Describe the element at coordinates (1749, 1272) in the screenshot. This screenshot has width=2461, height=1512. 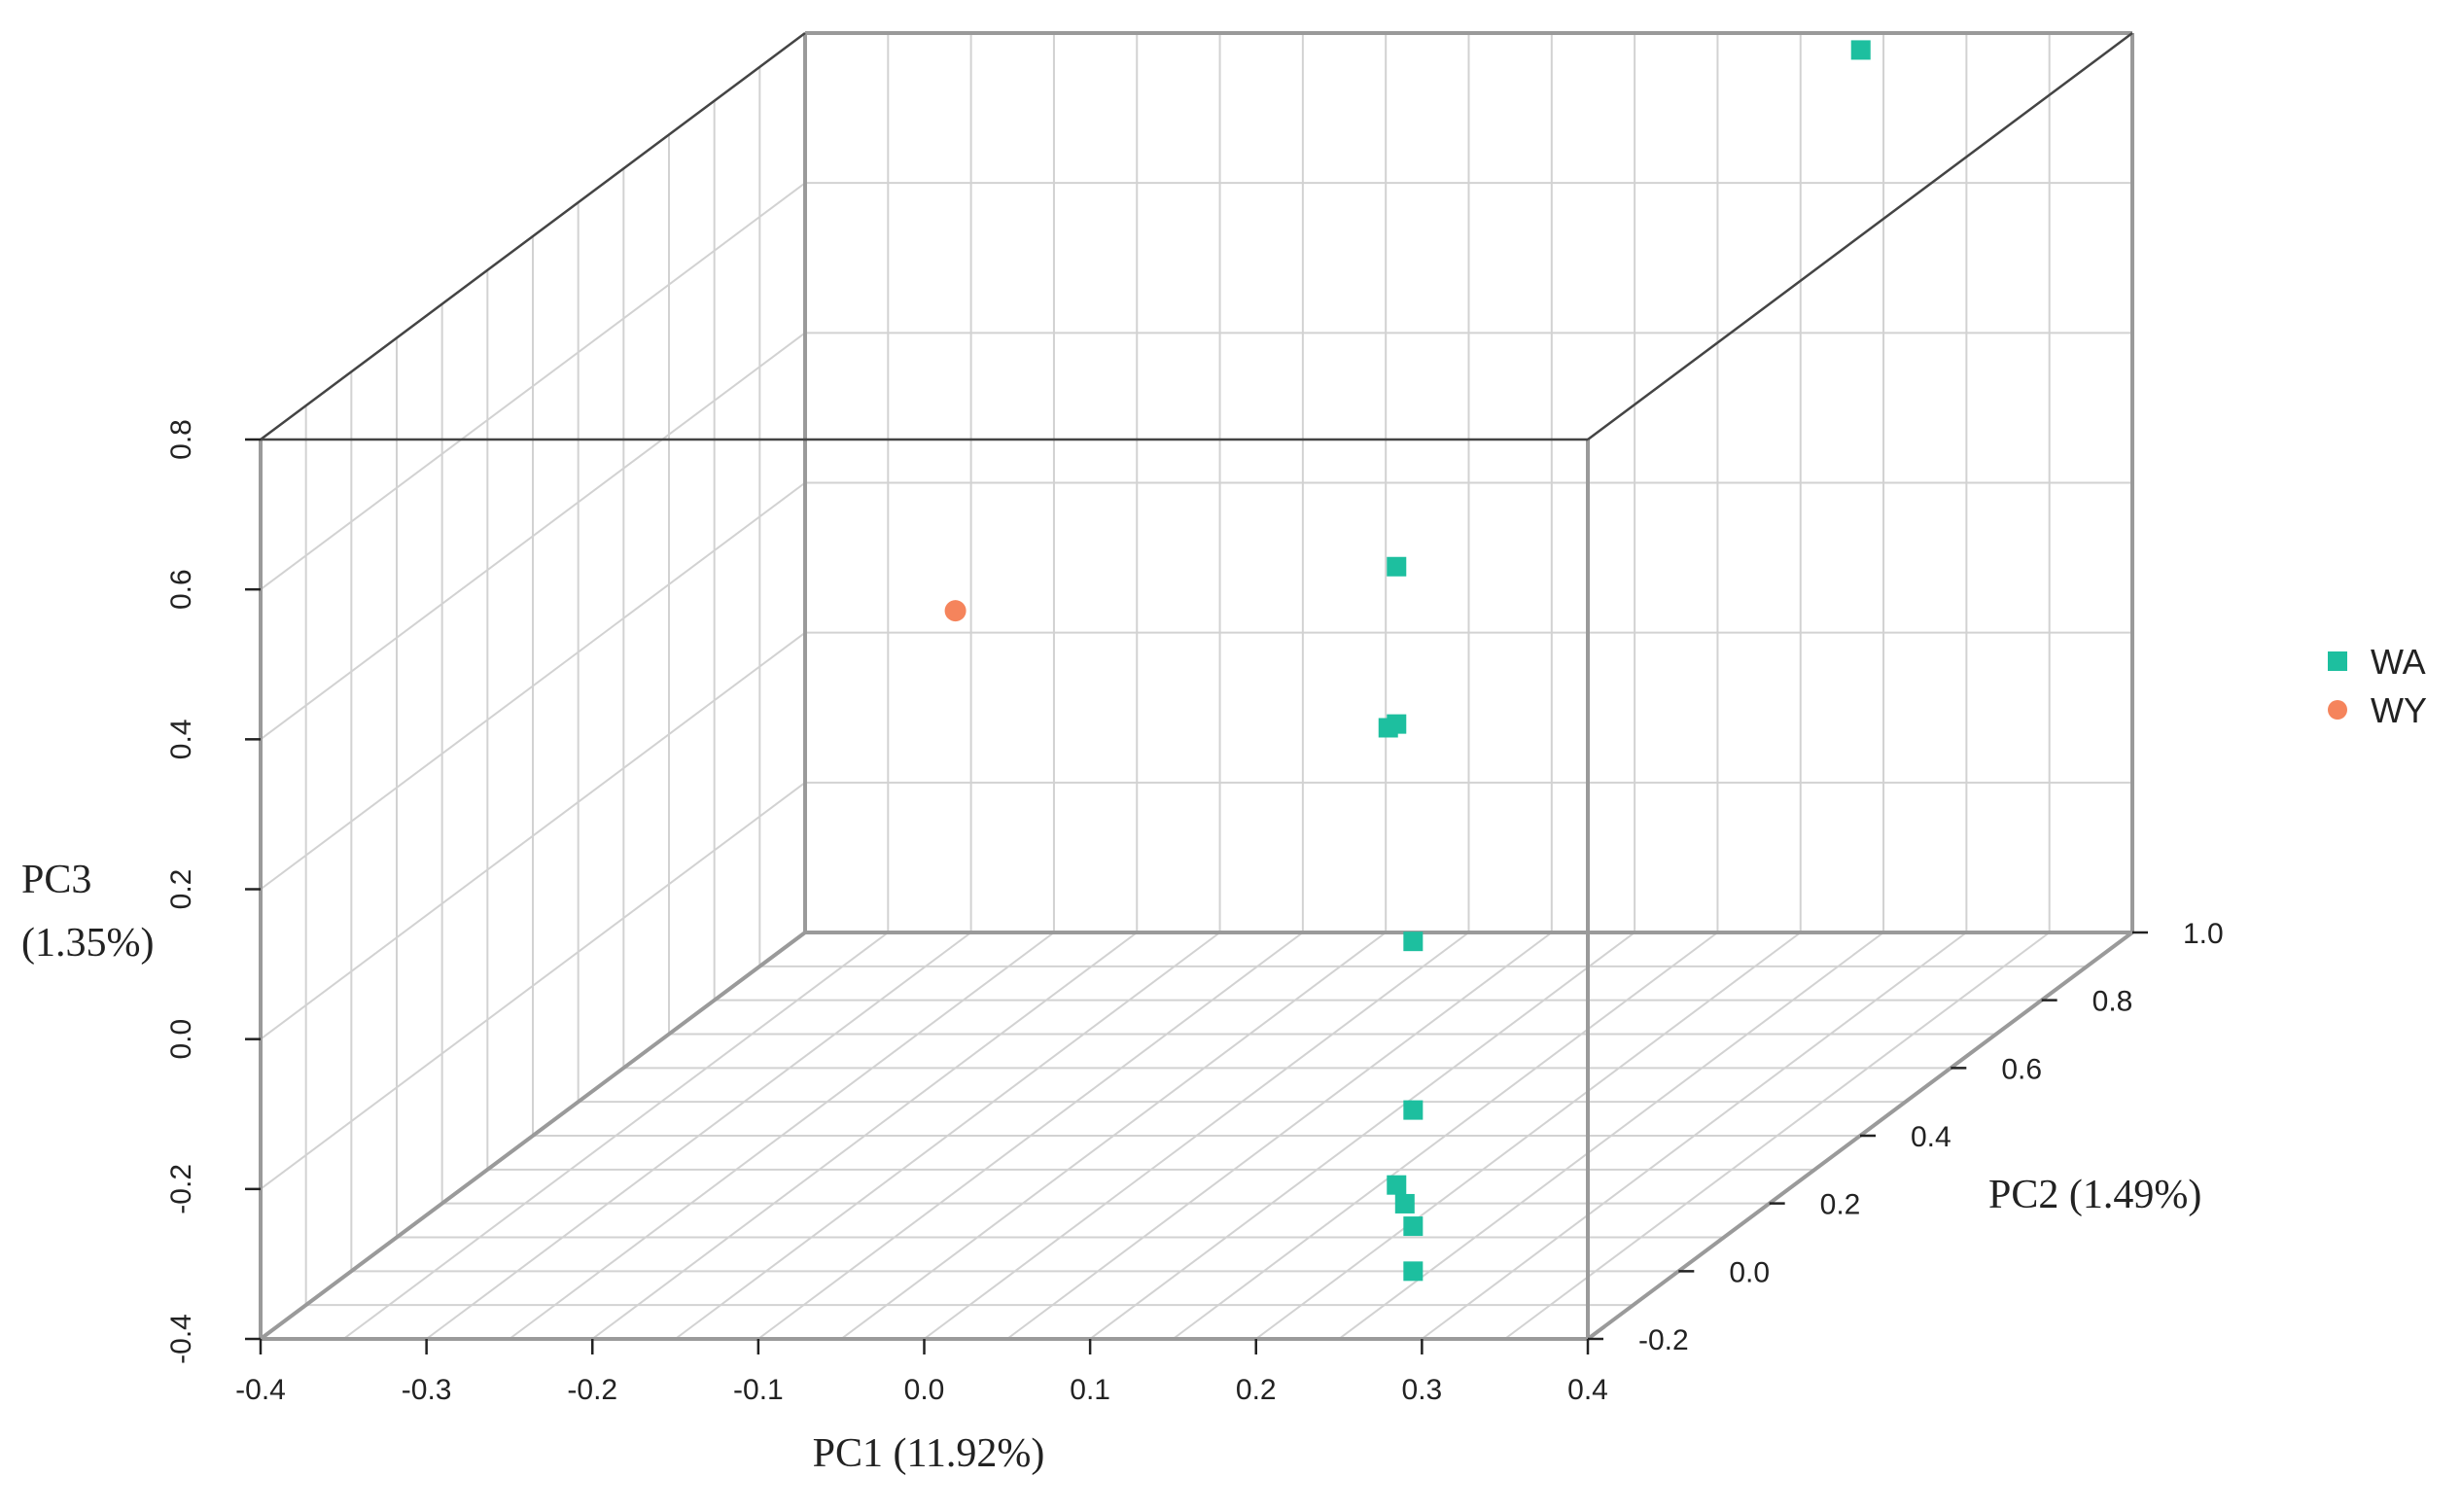
I see `y-tick-label: 0.0` at that location.